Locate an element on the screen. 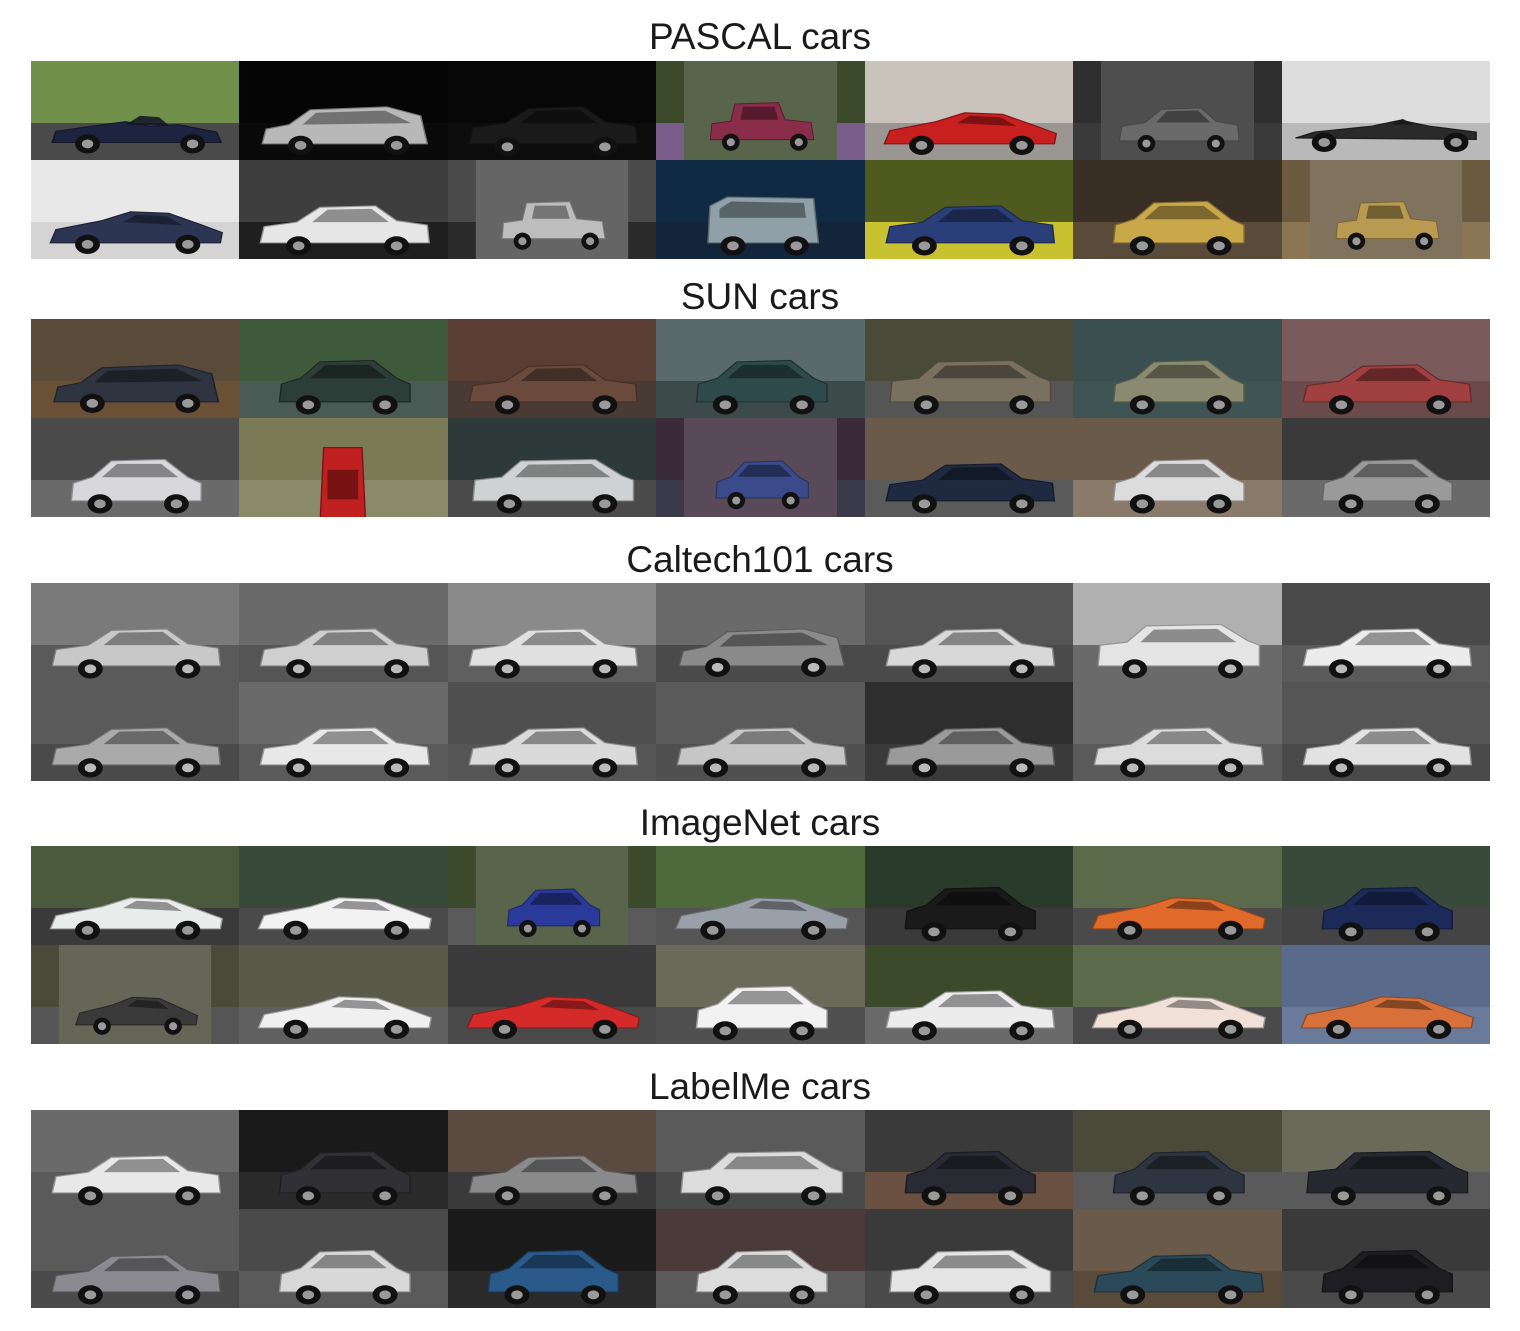 The width and height of the screenshot is (1520, 1331). image-grid-labelme-cars is located at coordinates (760, 1209).